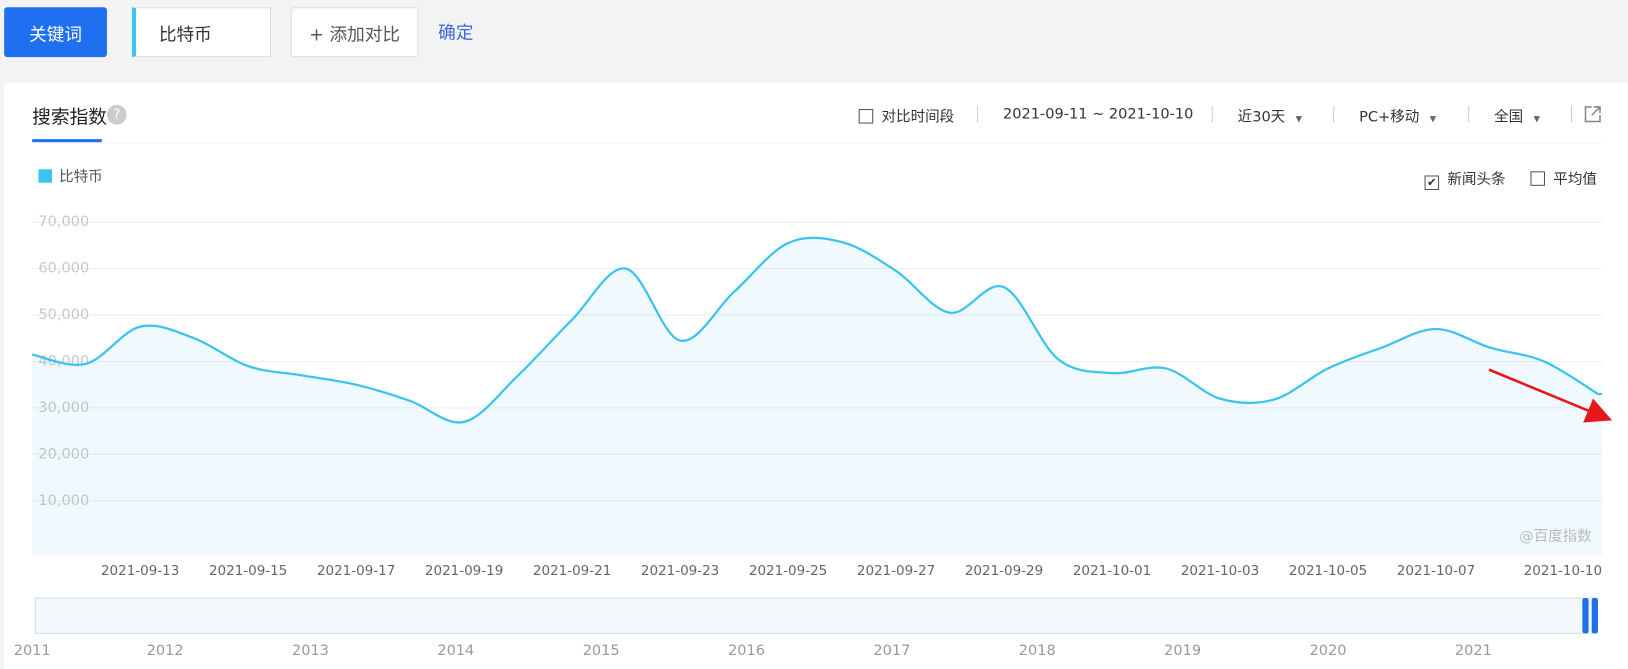 Image resolution: width=1628 pixels, height=669 pixels. What do you see at coordinates (140, 571) in the screenshot?
I see `x-tick-label: 2021-09-13` at bounding box center [140, 571].